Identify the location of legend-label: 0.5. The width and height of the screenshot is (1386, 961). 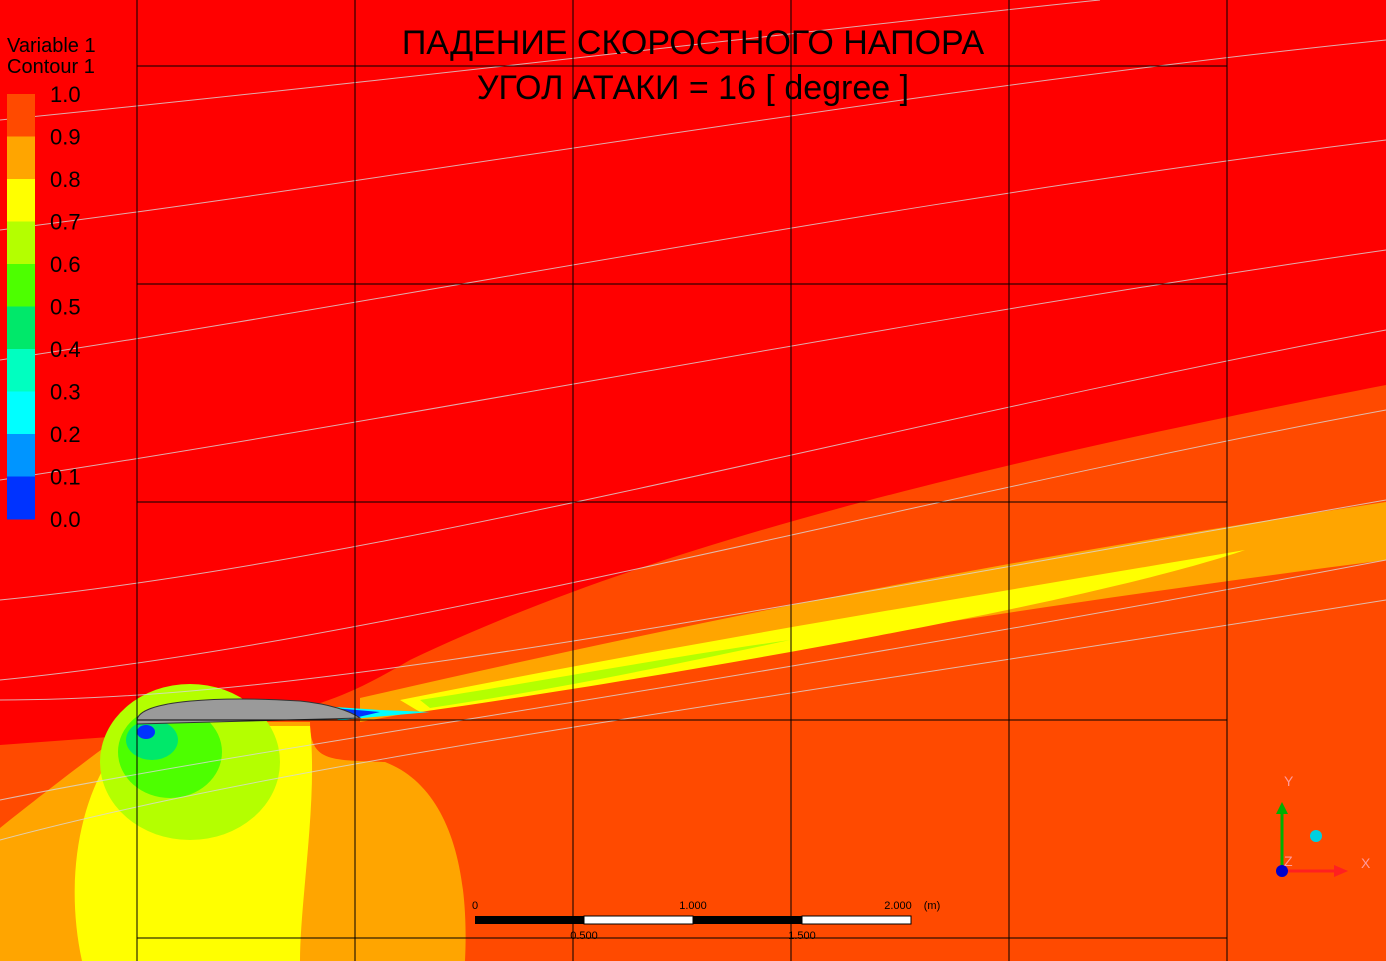
(65, 306).